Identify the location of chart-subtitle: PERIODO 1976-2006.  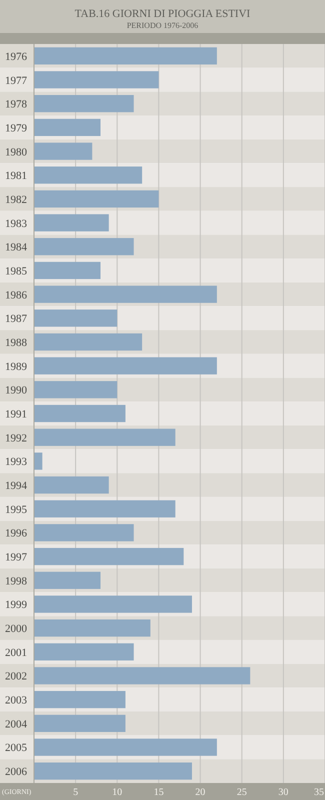
(162, 25).